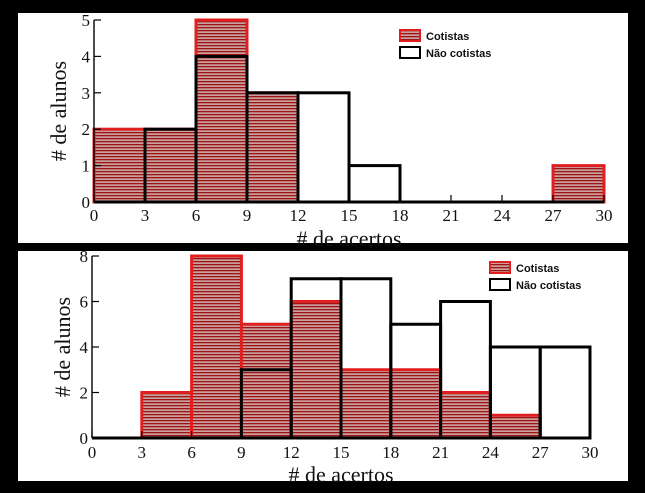 The width and height of the screenshot is (645, 493). I want to click on y-tick-label: 5, so click(86, 20).